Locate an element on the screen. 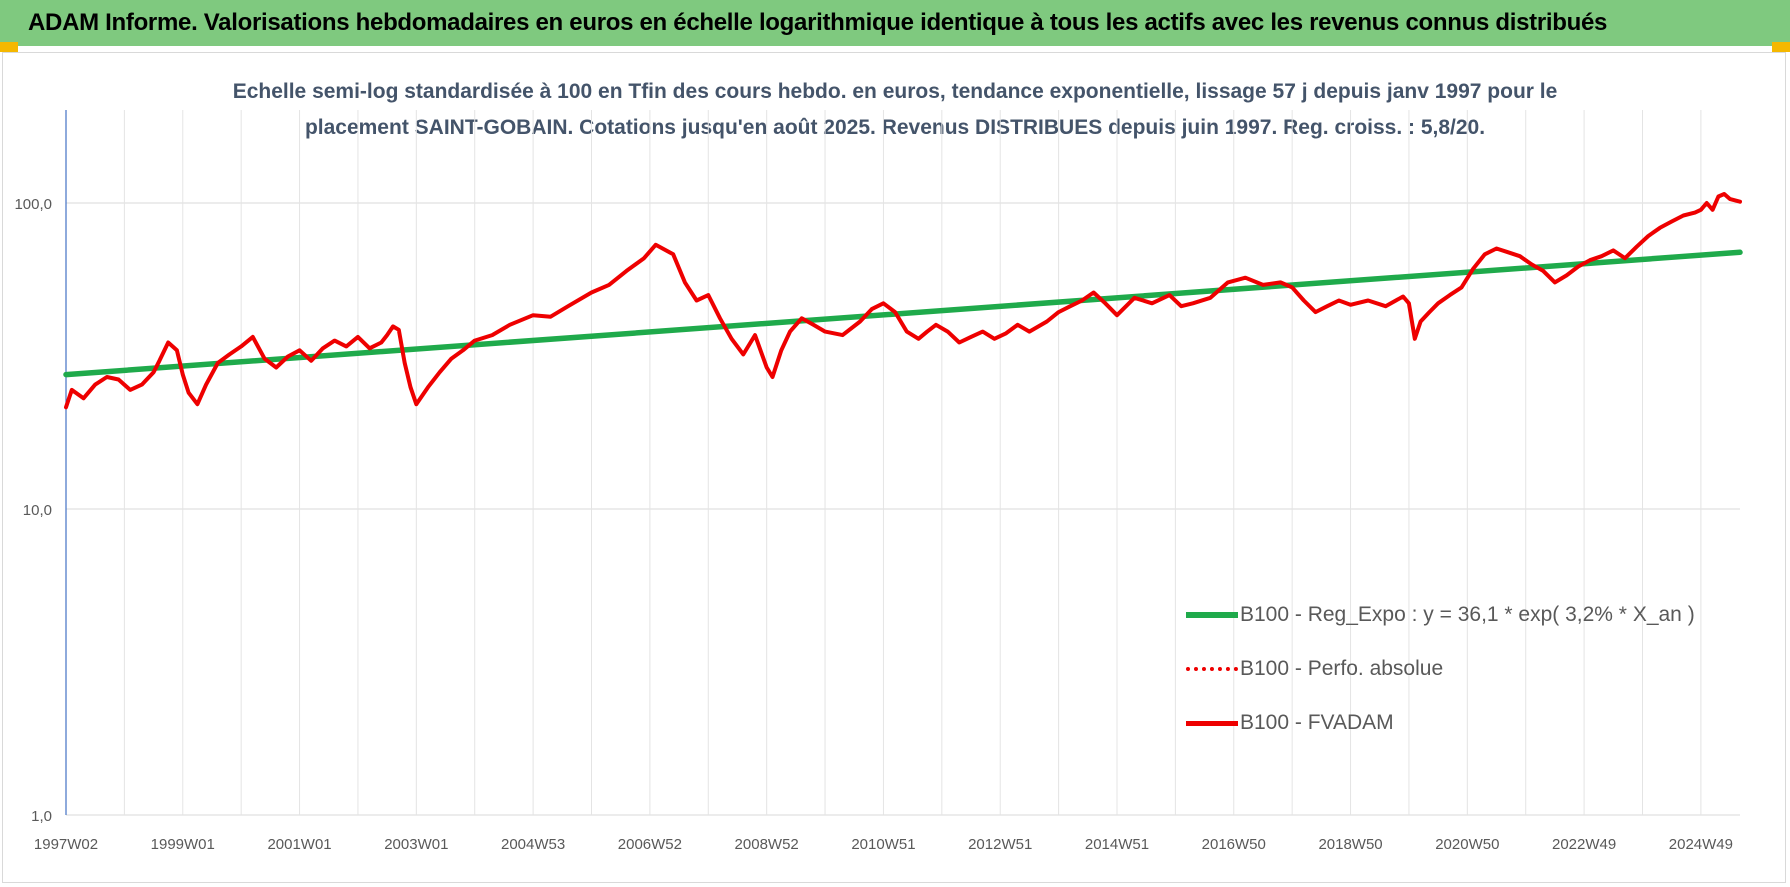 This screenshot has height=887, width=1790. x-tick-label: 2012W51 is located at coordinates (1000, 844).